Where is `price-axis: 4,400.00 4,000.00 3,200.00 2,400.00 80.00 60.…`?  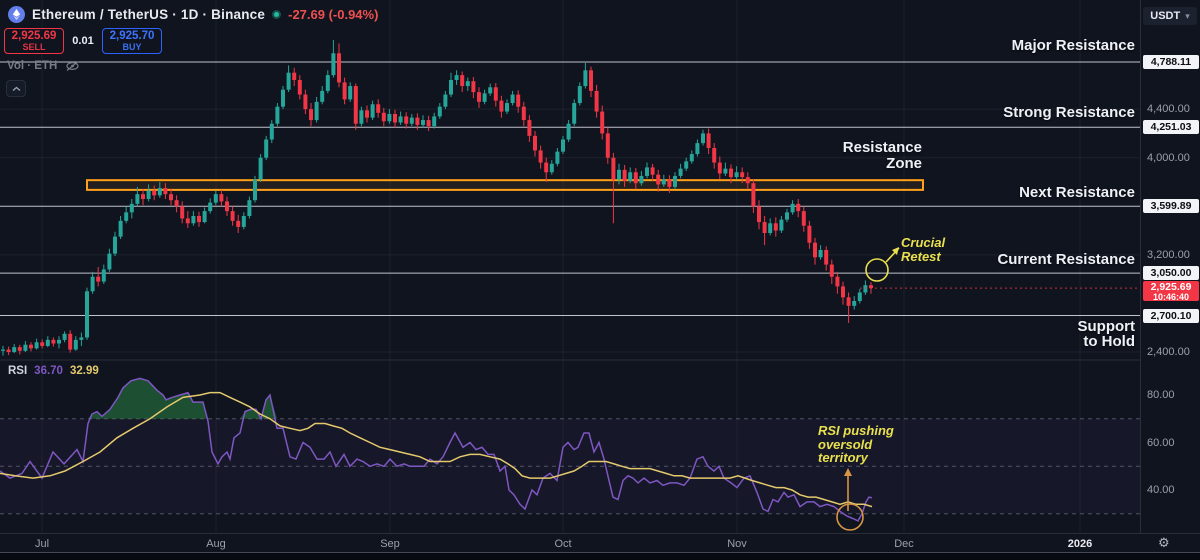
price-axis: 4,400.00 4,000.00 3,200.00 2,400.00 80.00 60.… is located at coordinates (1170, 276).